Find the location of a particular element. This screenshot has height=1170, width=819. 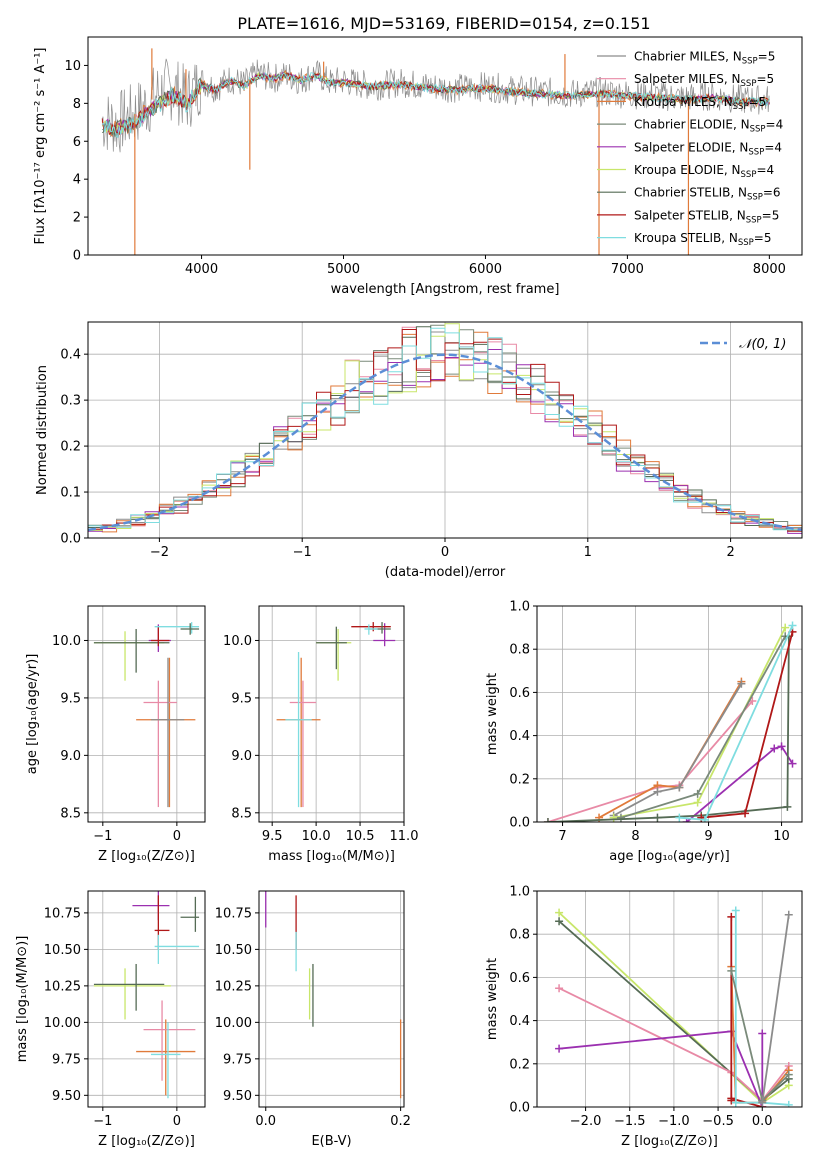

x-tick-label: 10.0 is located at coordinates (316, 836).